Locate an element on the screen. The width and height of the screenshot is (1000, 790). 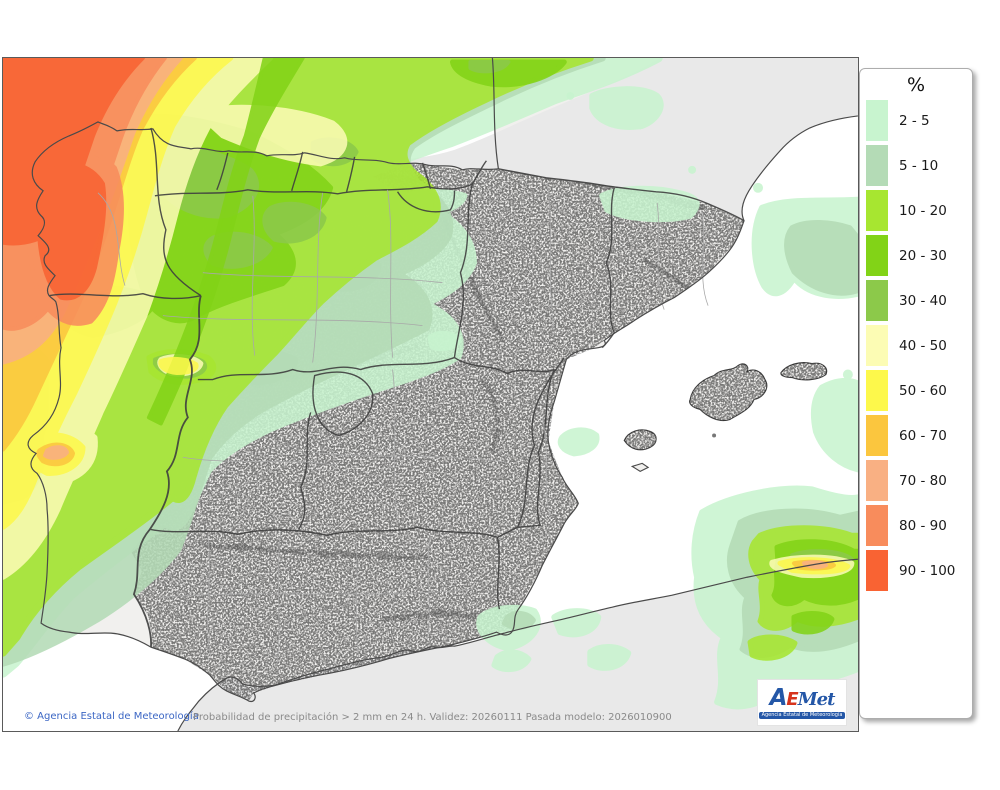
legend-label: 70 - 80 is located at coordinates (923, 480).